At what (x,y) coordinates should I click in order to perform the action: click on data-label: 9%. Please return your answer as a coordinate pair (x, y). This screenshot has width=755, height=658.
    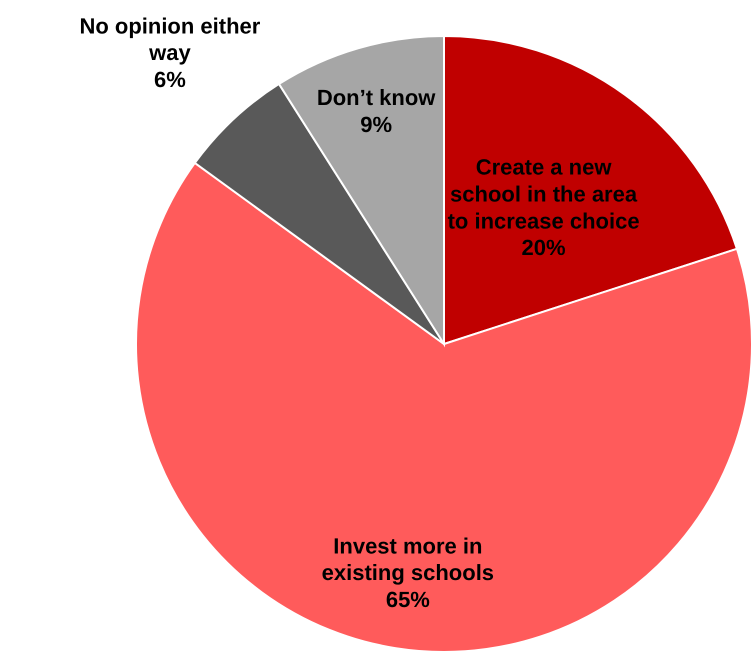
    Looking at the image, I should click on (376, 123).